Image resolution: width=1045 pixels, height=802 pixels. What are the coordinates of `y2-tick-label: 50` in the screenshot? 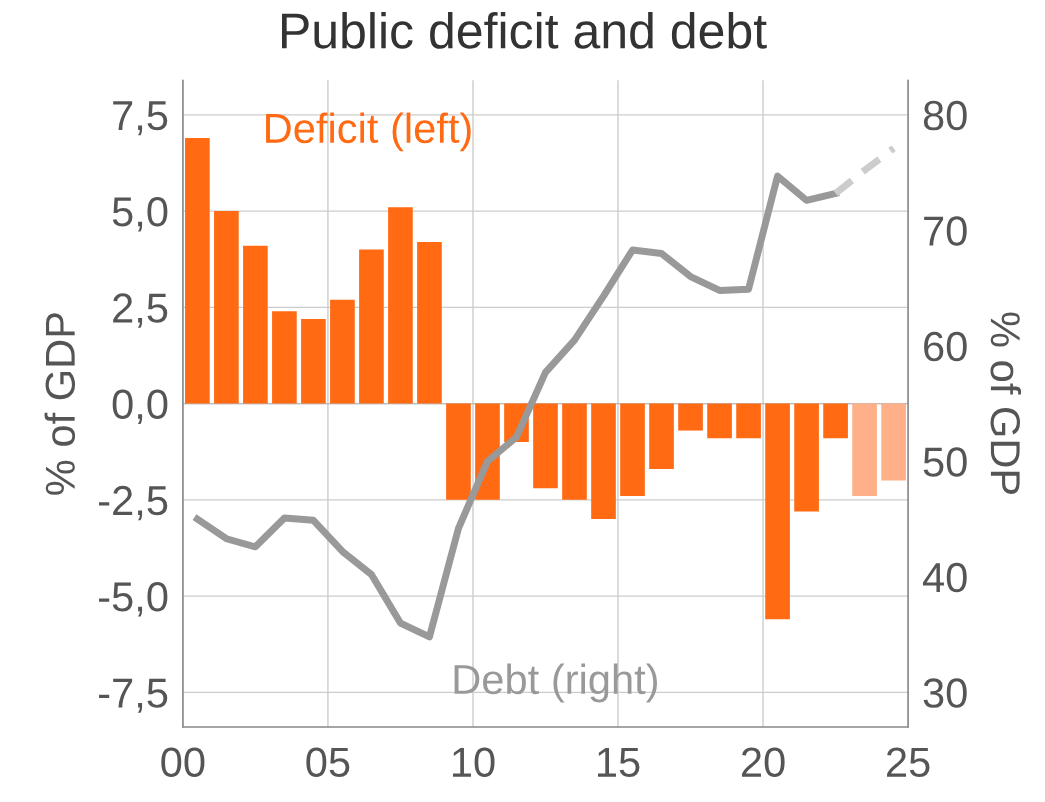 It's located at (945, 462).